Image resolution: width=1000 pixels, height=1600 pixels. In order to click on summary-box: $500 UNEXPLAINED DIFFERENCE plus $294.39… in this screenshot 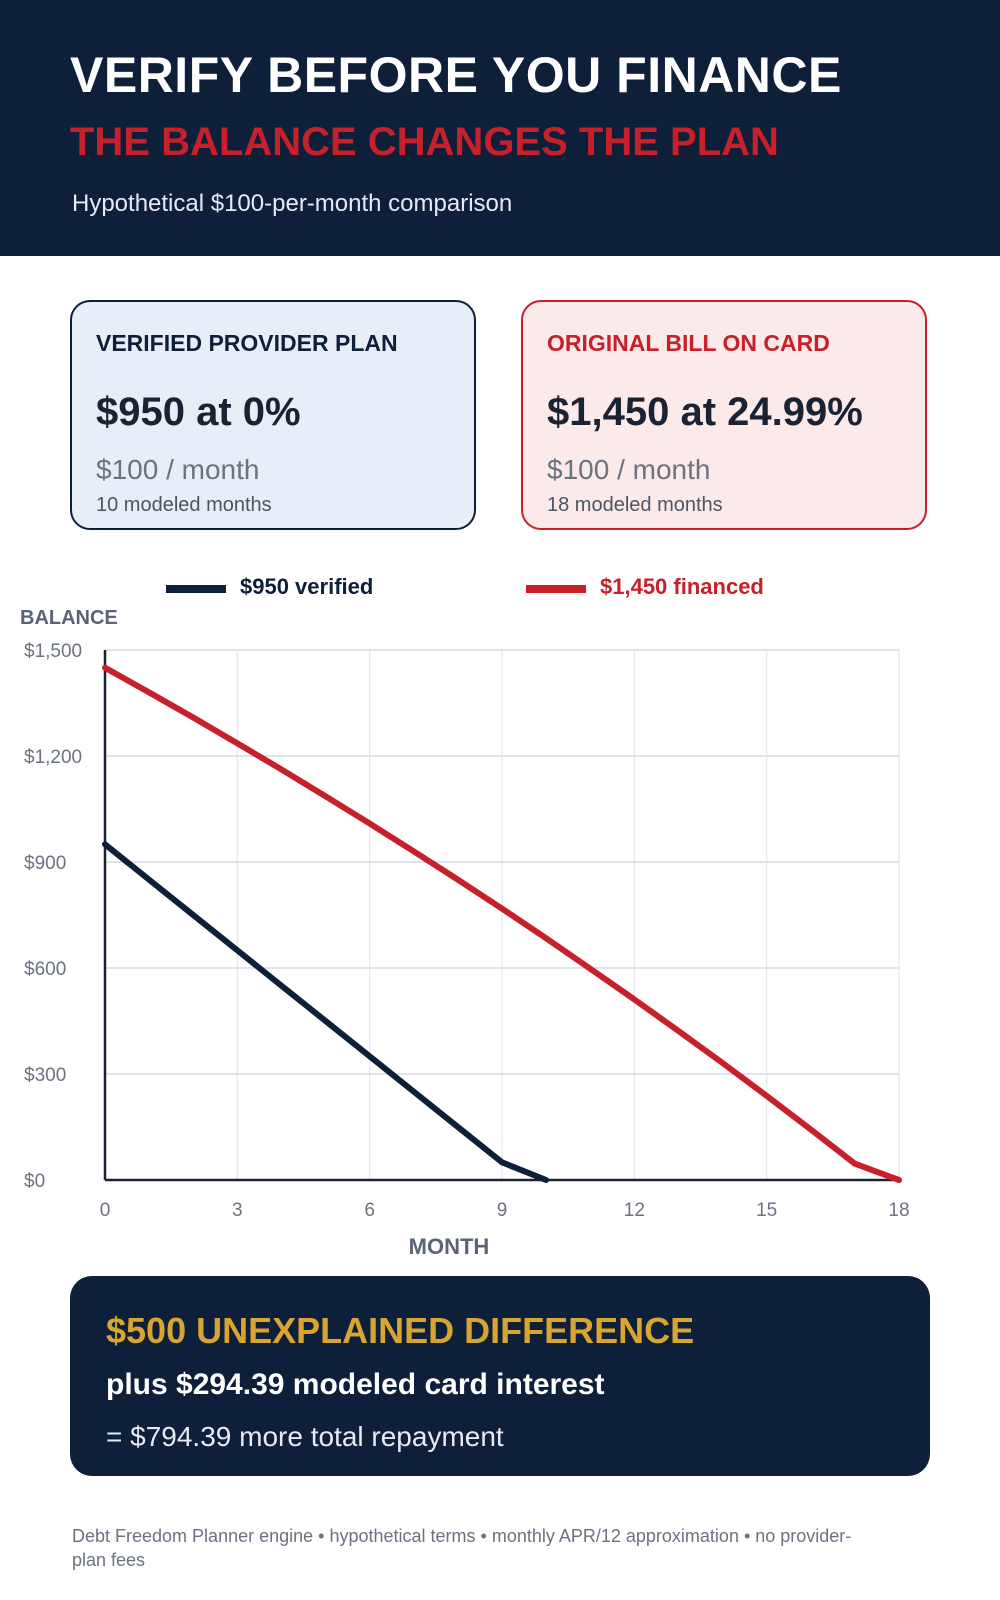, I will do `click(500, 1376)`.